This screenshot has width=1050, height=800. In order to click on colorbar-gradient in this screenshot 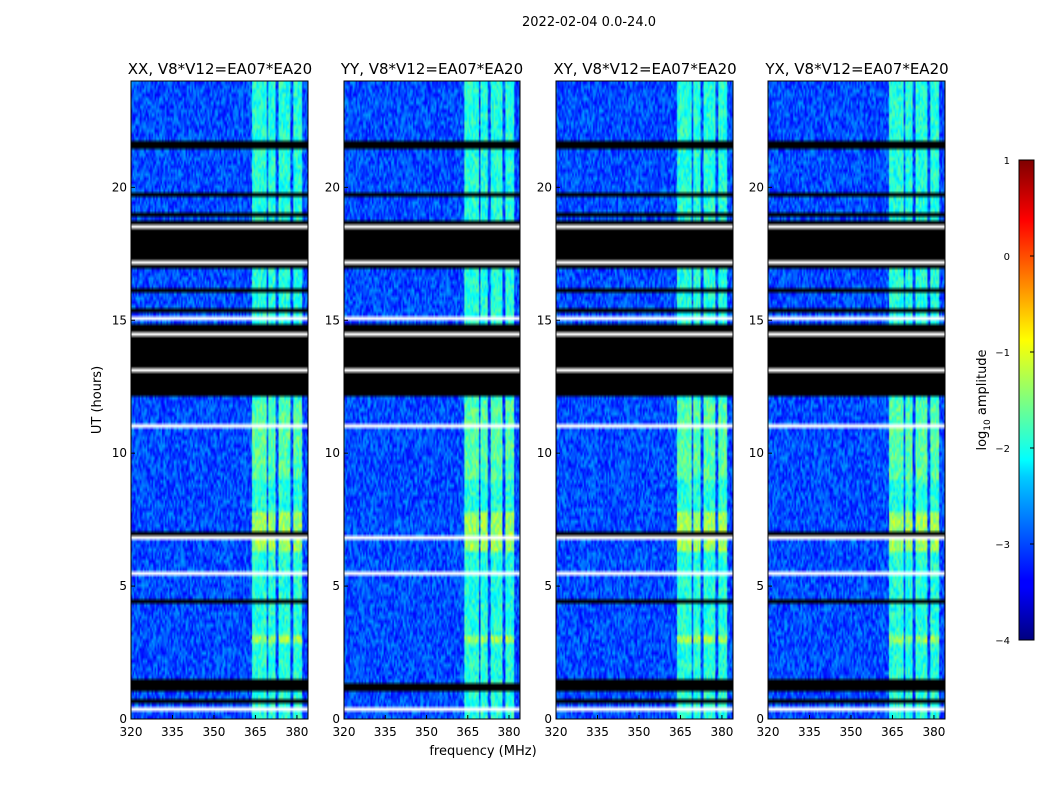, I will do `click(1026, 400)`.